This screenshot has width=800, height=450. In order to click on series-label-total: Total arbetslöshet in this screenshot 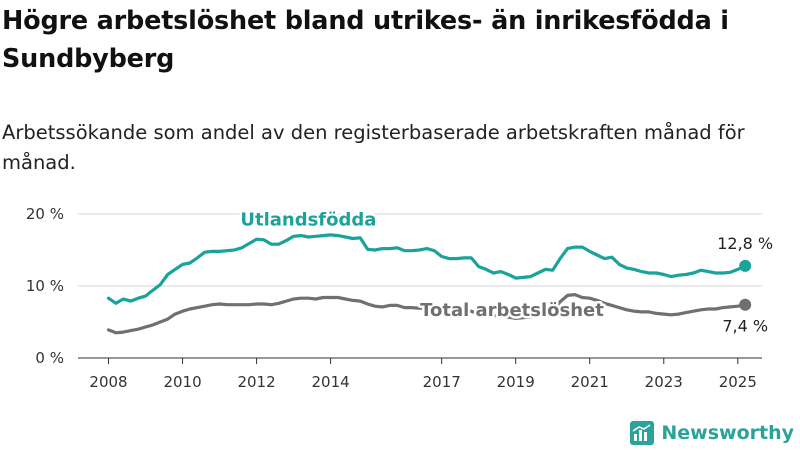, I will do `click(512, 310)`.